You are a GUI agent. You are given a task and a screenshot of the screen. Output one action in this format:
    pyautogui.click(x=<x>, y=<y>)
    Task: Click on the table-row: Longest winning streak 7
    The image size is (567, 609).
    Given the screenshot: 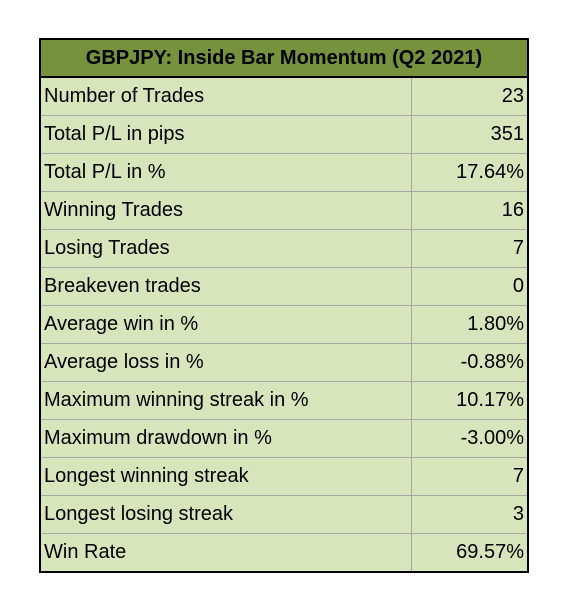 What is the action you would take?
    pyautogui.click(x=284, y=476)
    